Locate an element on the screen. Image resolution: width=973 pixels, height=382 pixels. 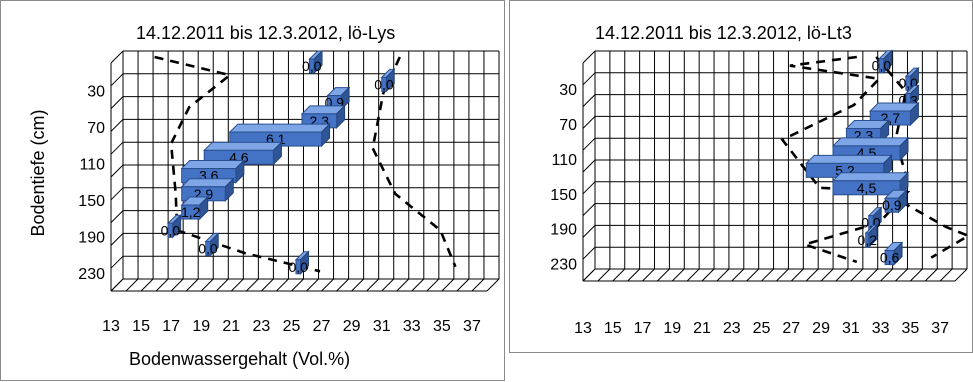
bar: 1,2 is located at coordinates (194, 208).